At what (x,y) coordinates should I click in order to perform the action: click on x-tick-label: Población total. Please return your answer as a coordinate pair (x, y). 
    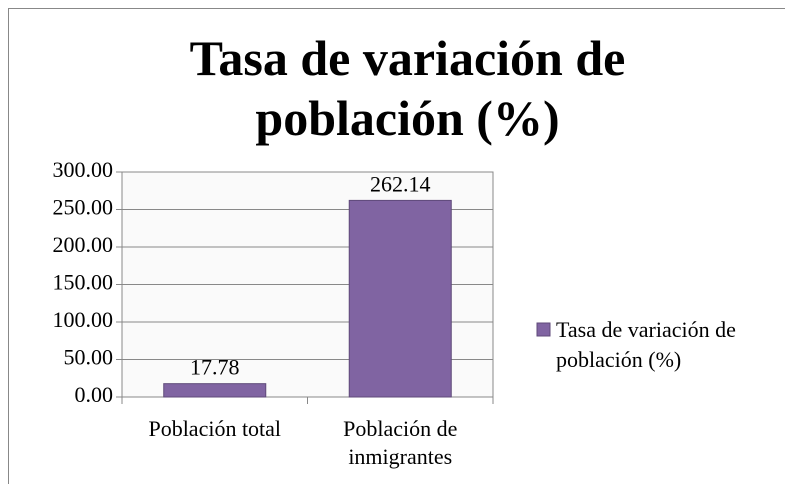
    Looking at the image, I should click on (215, 428).